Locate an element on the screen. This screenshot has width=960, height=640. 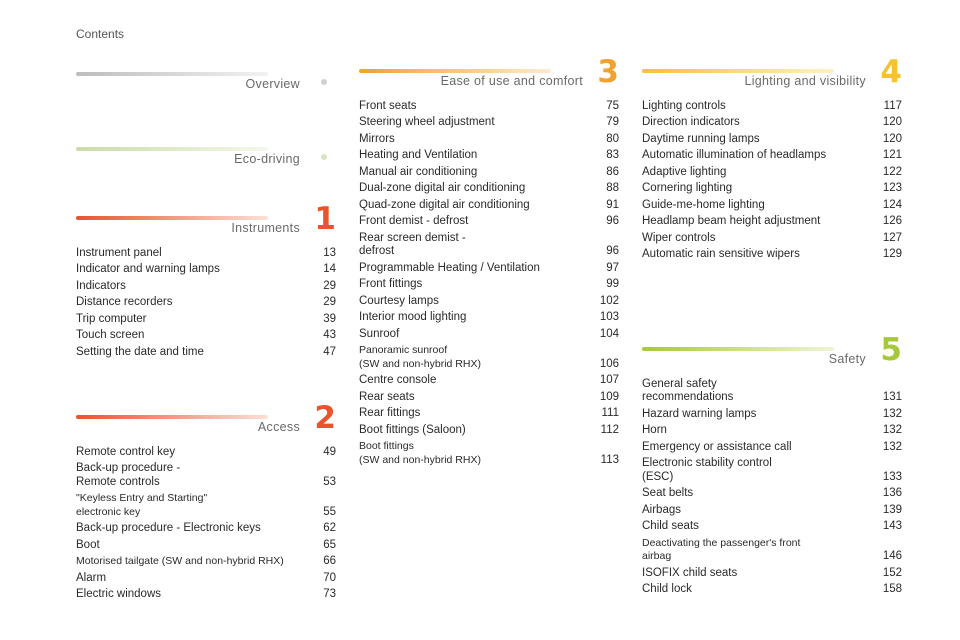
toc-entry: Centre console 107 is located at coordinates (489, 381).